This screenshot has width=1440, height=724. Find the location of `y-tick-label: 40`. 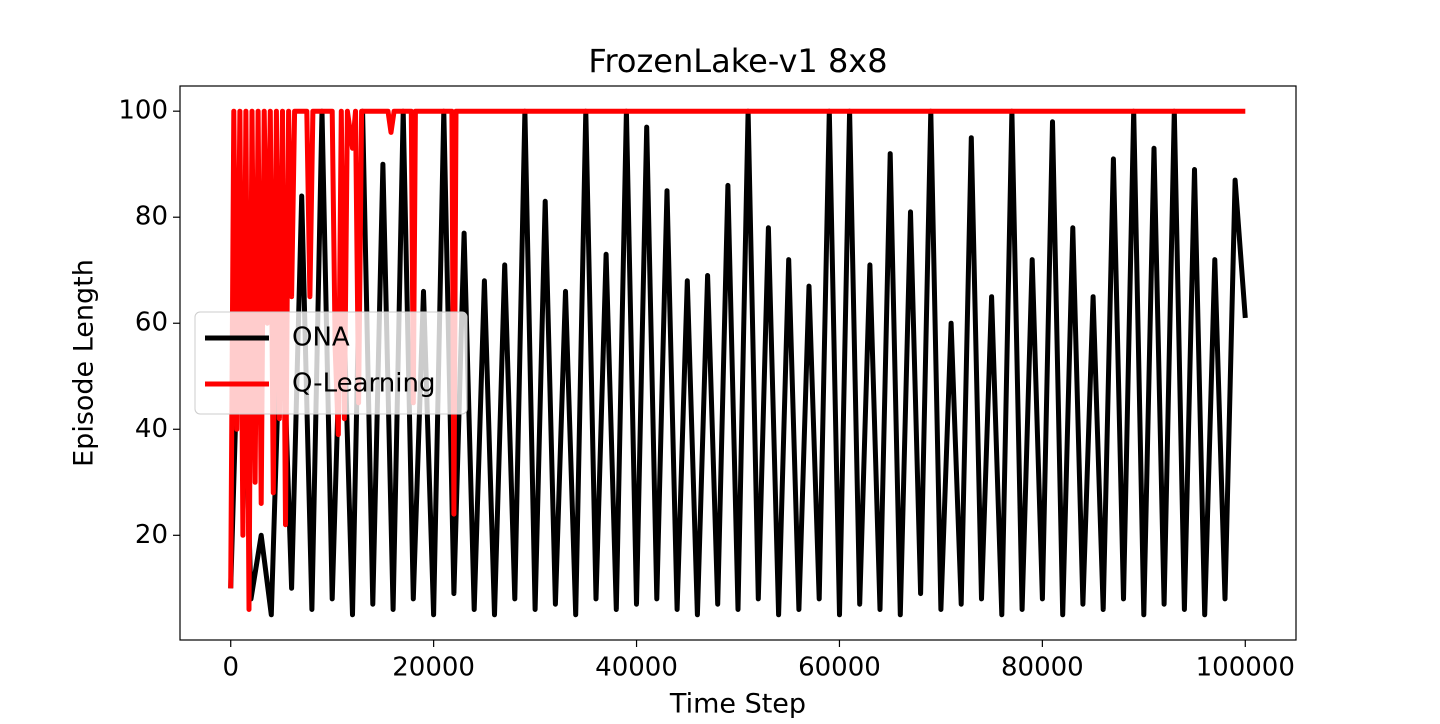

y-tick-label: 40 is located at coordinates (151, 429).